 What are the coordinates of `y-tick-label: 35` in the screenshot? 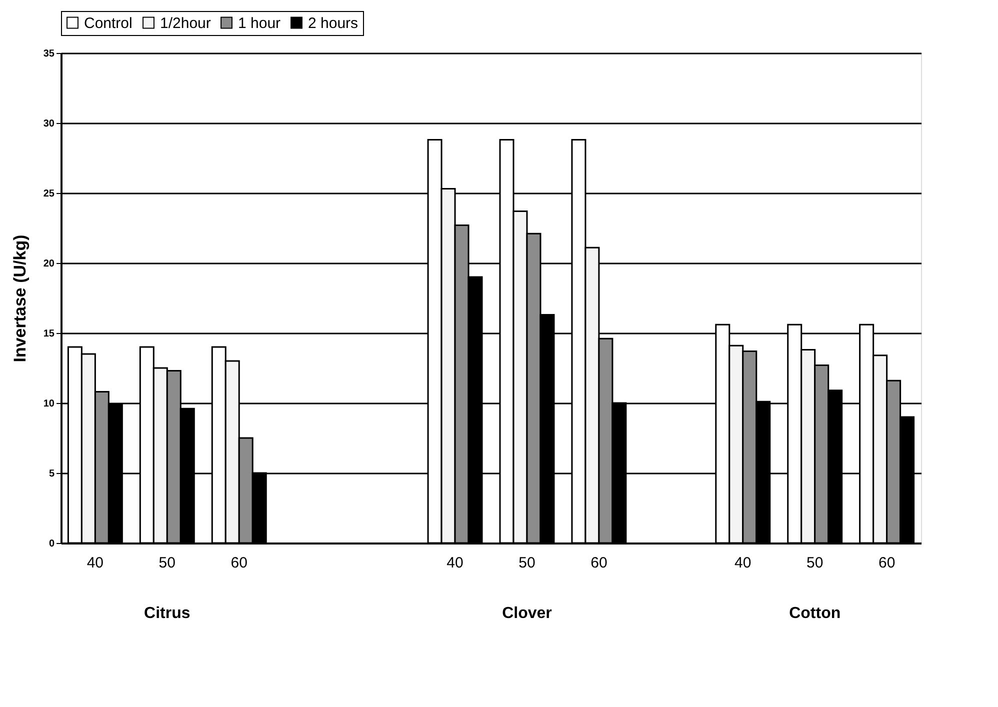 It's located at (49, 54).